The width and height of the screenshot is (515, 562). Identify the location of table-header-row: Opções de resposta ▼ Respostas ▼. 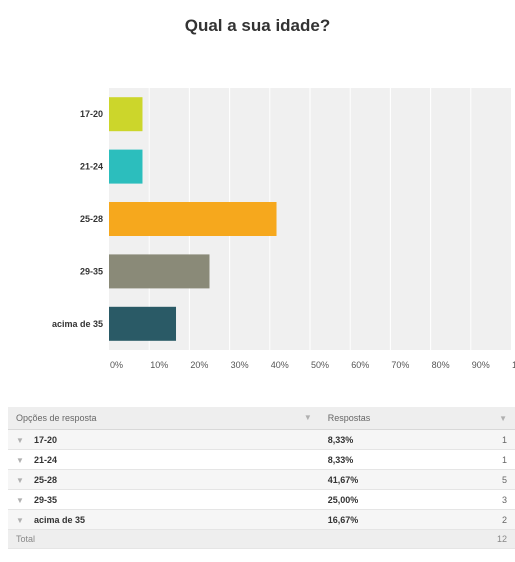
(261, 418).